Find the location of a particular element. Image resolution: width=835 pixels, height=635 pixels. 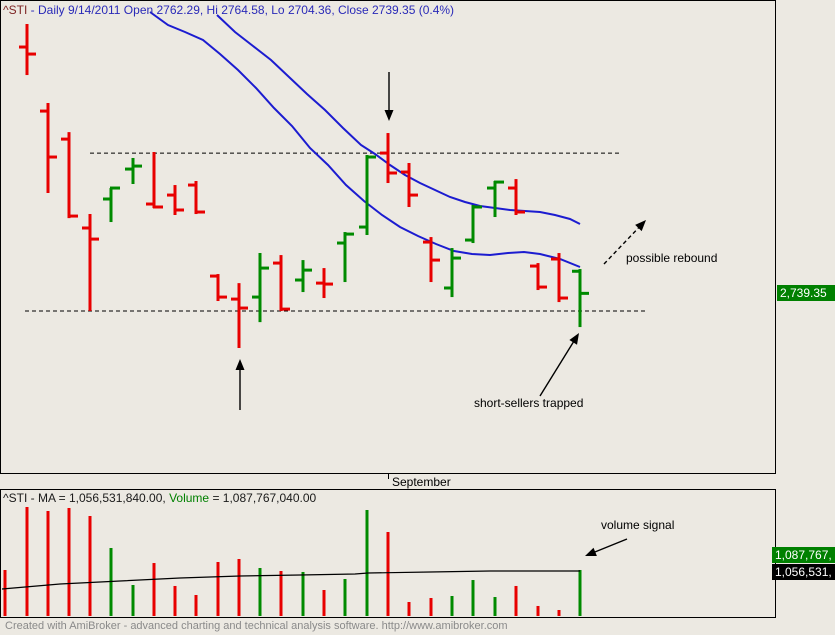

volume-value: = 1,087,767,040.00 is located at coordinates (263, 498).